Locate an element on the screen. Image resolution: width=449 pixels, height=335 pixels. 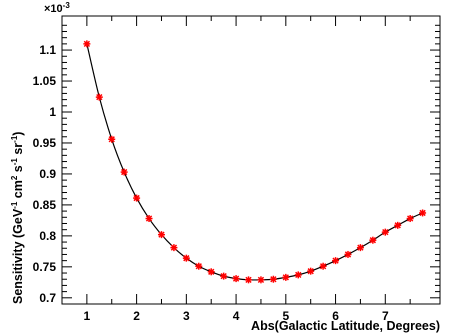
y-tick-label: 0.7 is located at coordinates (47, 298).